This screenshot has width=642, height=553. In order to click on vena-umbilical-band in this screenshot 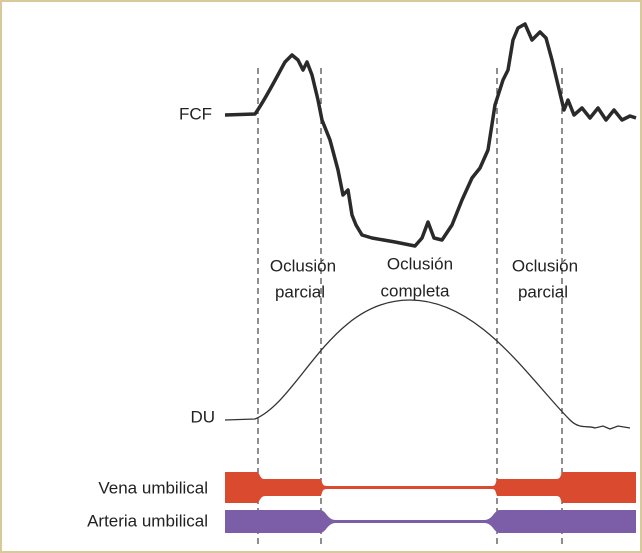, I will do `click(430, 487)`.